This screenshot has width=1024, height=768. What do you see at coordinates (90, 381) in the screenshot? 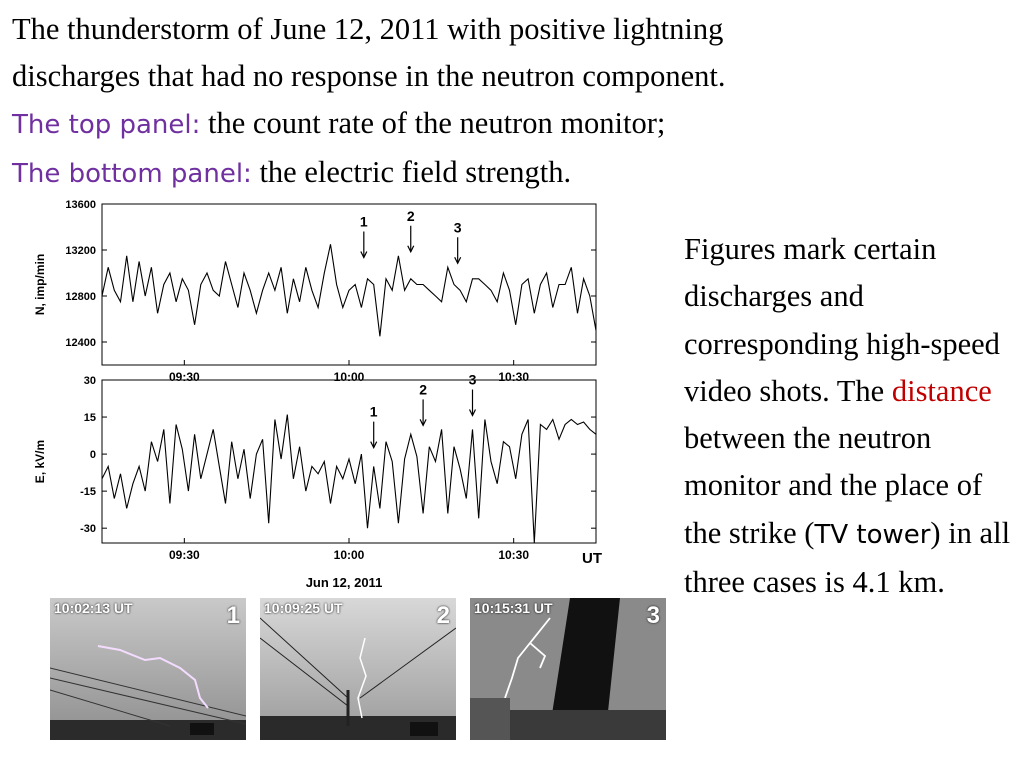
I see `bottom-y-tick-label: 30` at bounding box center [90, 381].